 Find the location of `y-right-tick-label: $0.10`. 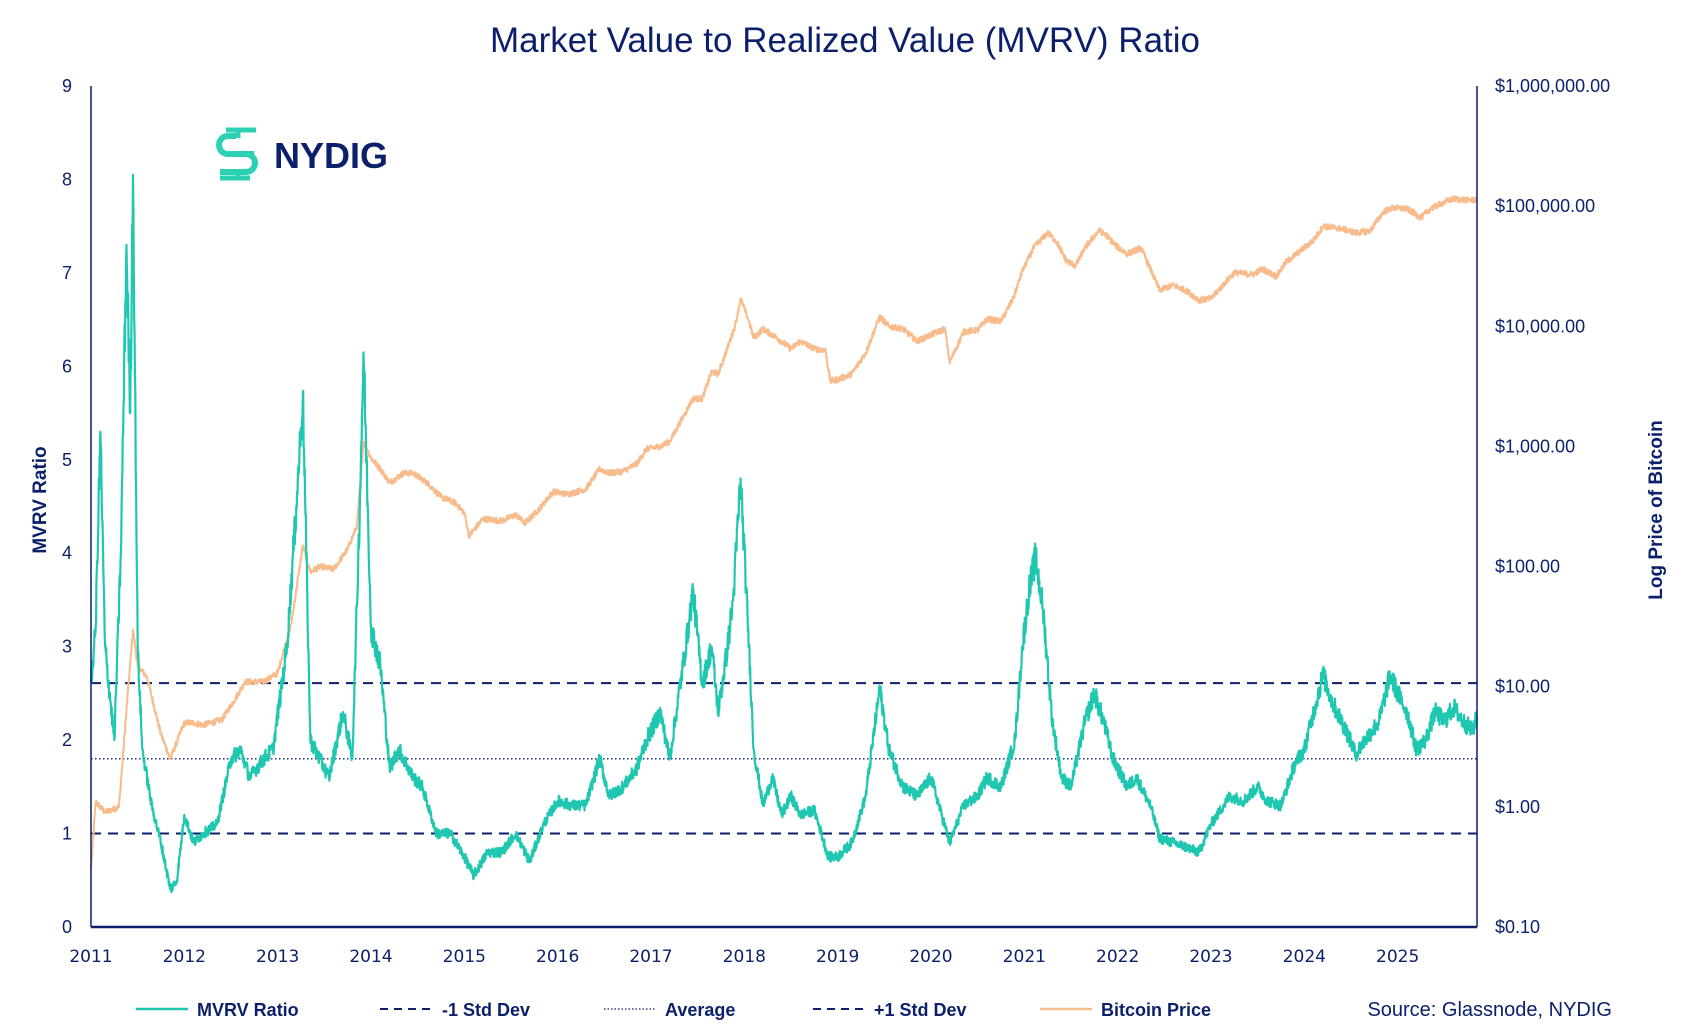

y-right-tick-label: $0.10 is located at coordinates (1517, 927).